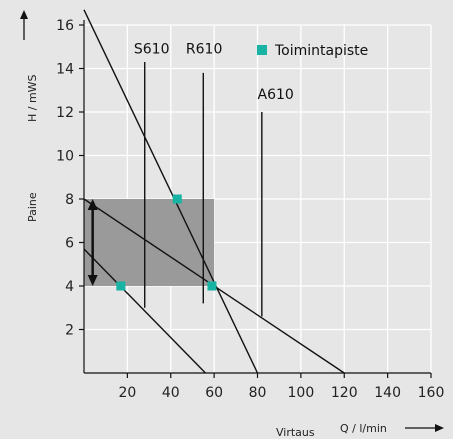 The image size is (453, 439). I want to click on x-axis-title-left: Virtaus, so click(295, 432).